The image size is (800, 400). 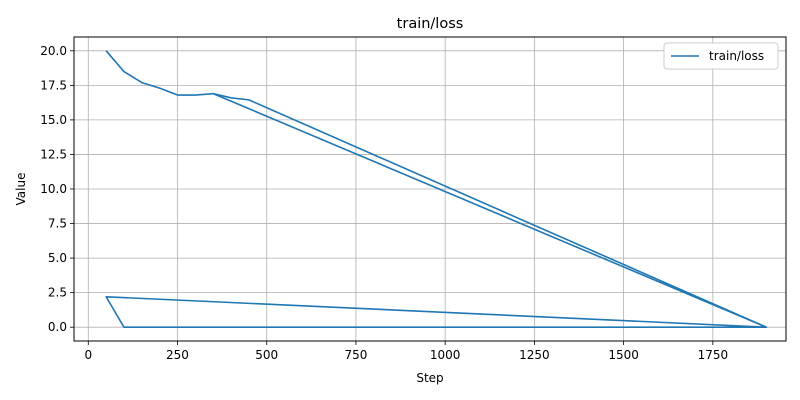 I want to click on y-tick-label: 17.5, so click(x=53, y=85).